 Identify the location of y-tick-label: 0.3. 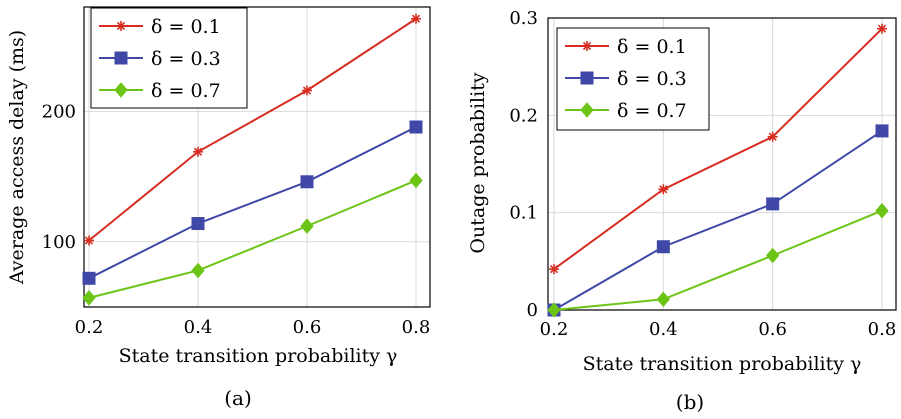
(523, 18).